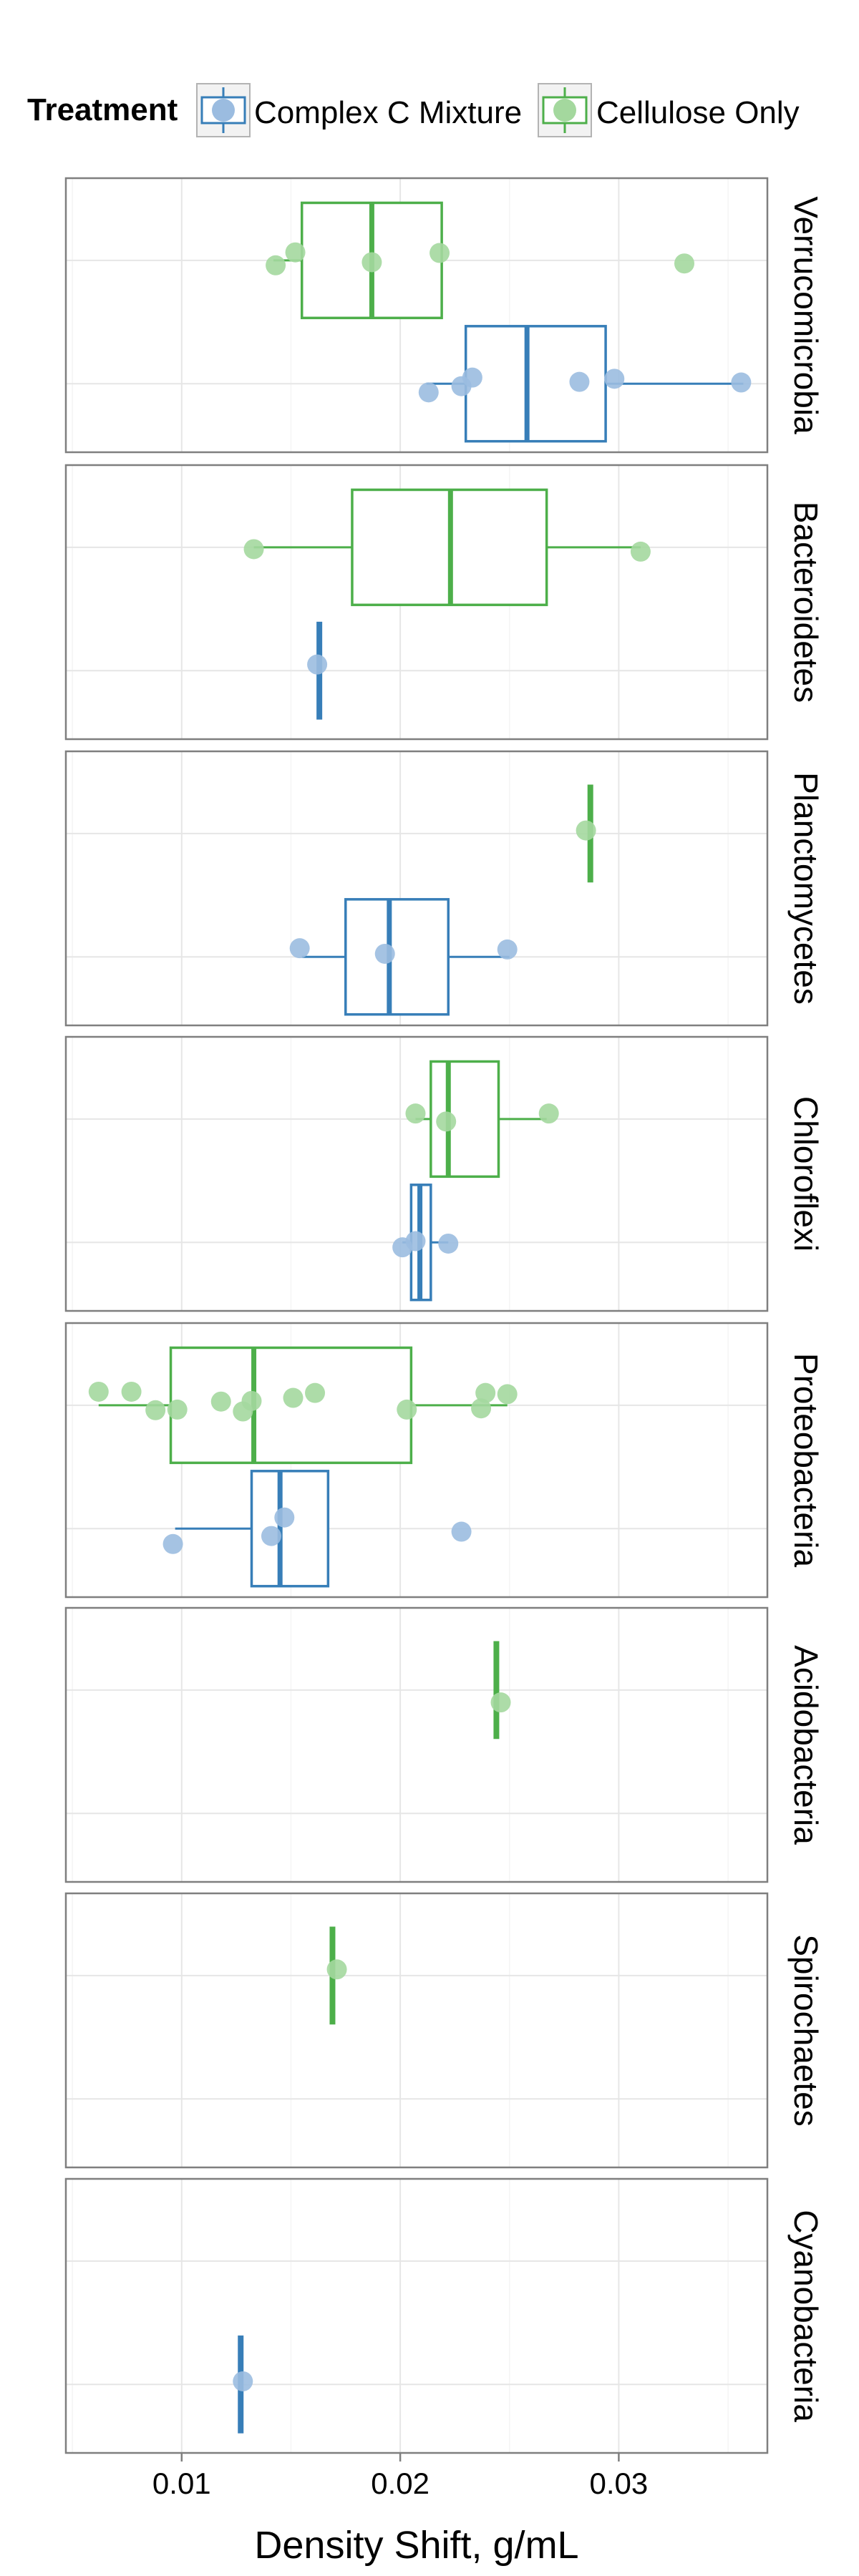 This screenshot has height=2576, width=859. Describe the element at coordinates (806, 1174) in the screenshot. I see `facet-strip-label: Chloroflexi` at that location.